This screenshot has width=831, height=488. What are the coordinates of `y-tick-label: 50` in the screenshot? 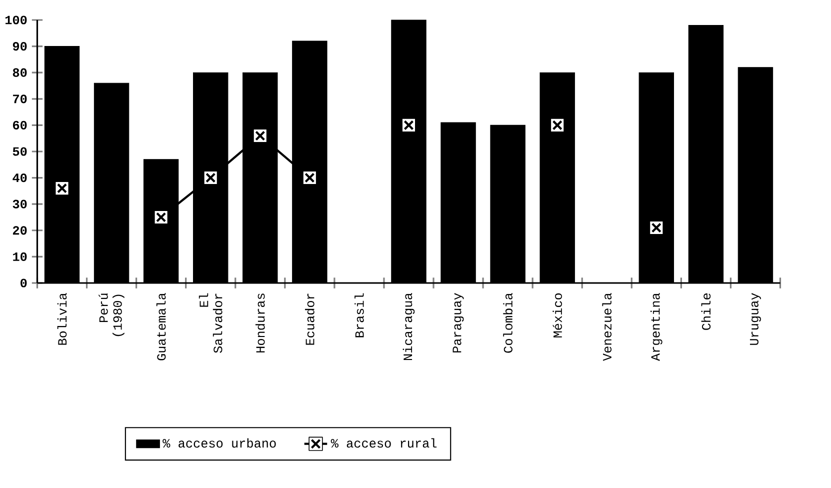 It's located at (19, 151).